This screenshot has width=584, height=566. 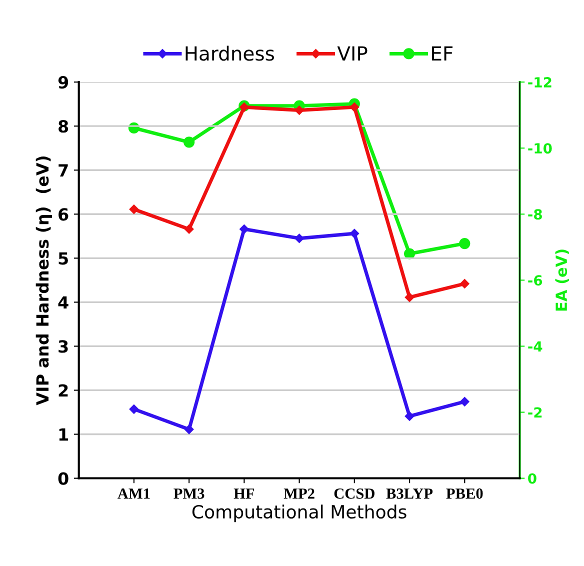 What do you see at coordinates (63, 126) in the screenshot?
I see `y-tick-label: 8` at bounding box center [63, 126].